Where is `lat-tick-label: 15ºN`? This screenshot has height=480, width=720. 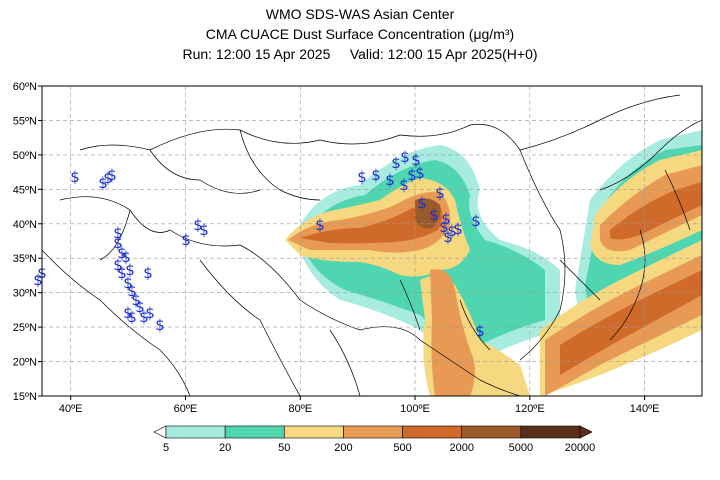
lat-tick-label: 15ºN is located at coordinates (25, 397).